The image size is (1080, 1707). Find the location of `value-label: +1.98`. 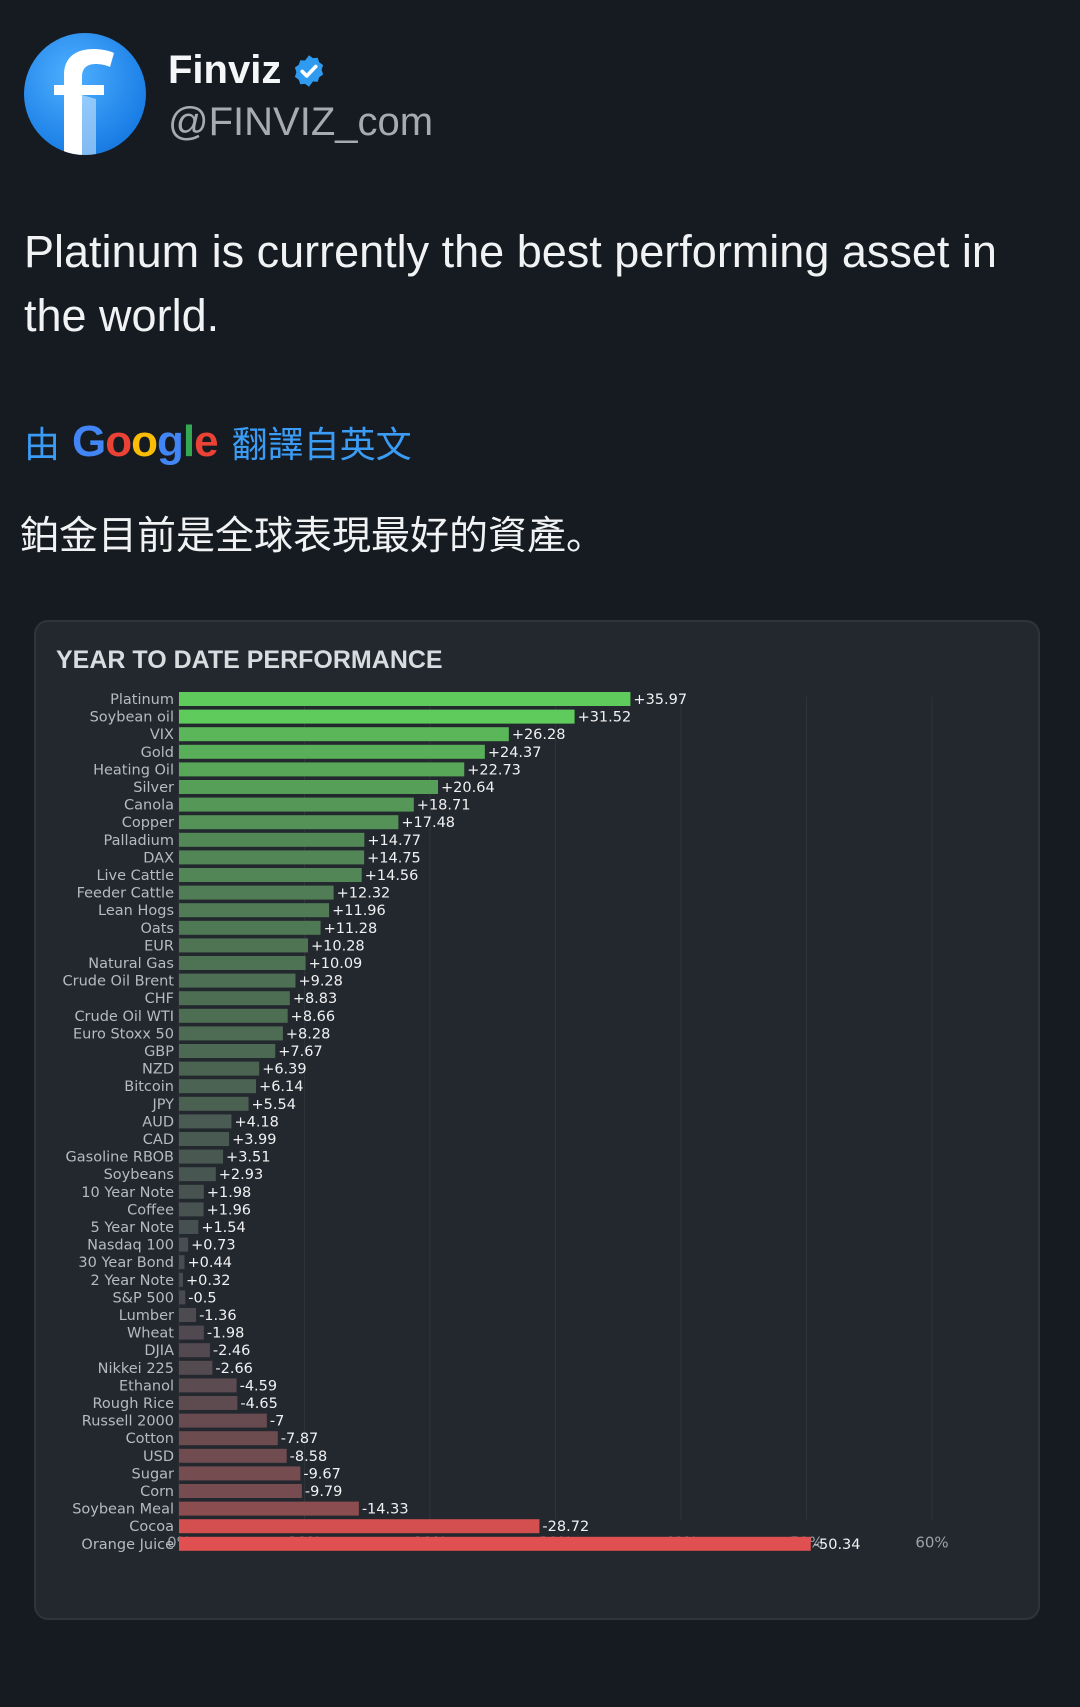

value-label: +1.98 is located at coordinates (229, 1193).